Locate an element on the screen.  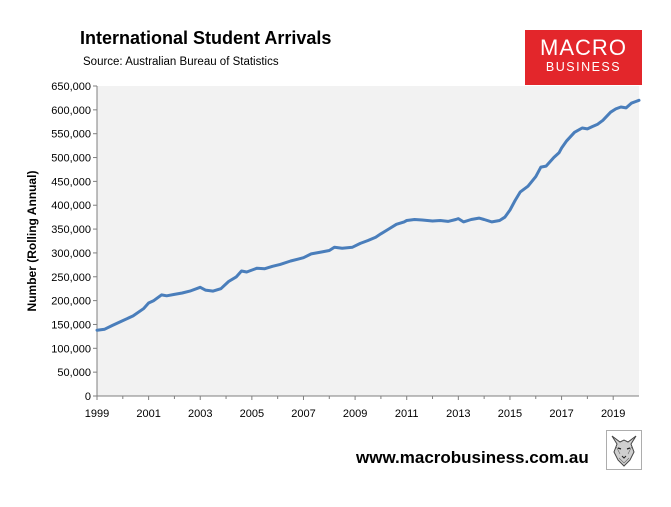
y-tick-label: 400,000 is located at coordinates (71, 206).